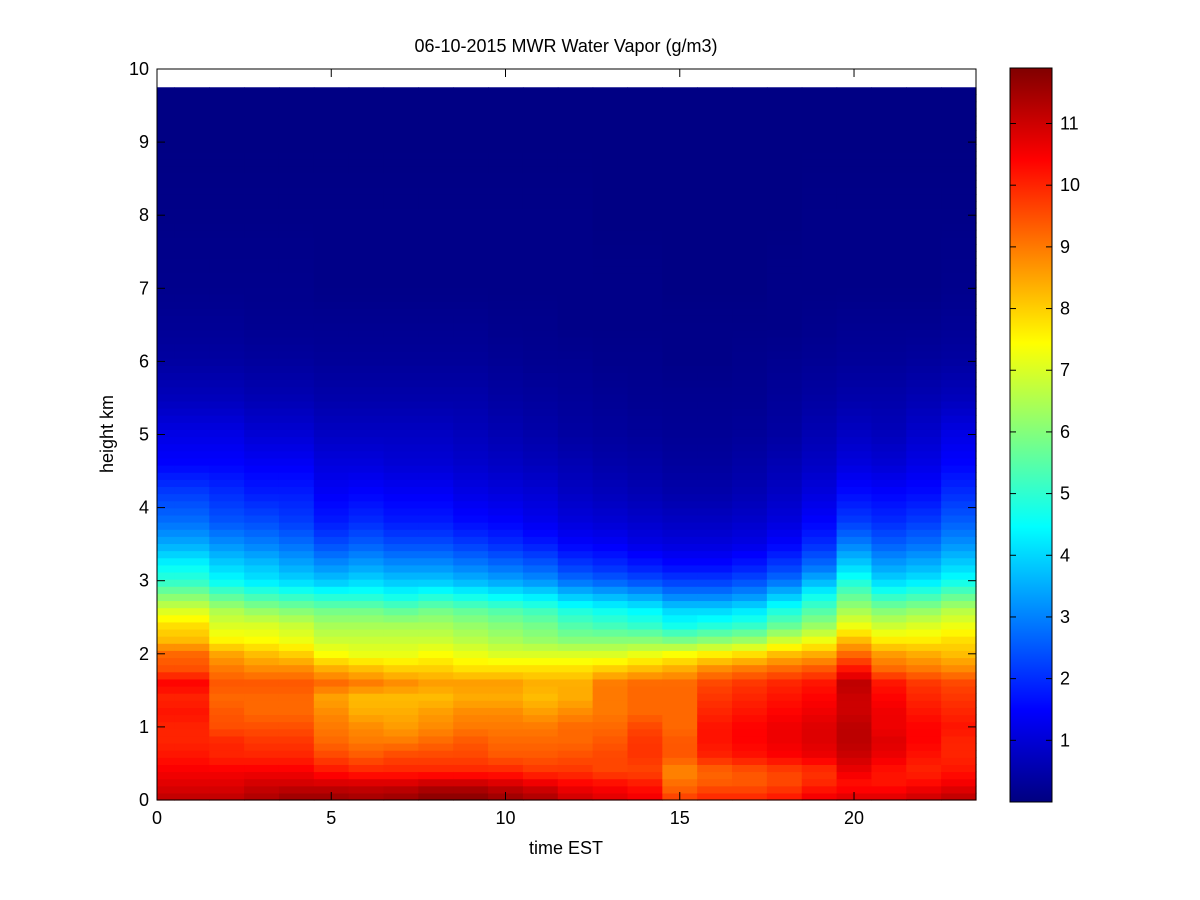 The image size is (1200, 900). What do you see at coordinates (1070, 185) in the screenshot?
I see `colorbar-tick-label: 10` at bounding box center [1070, 185].